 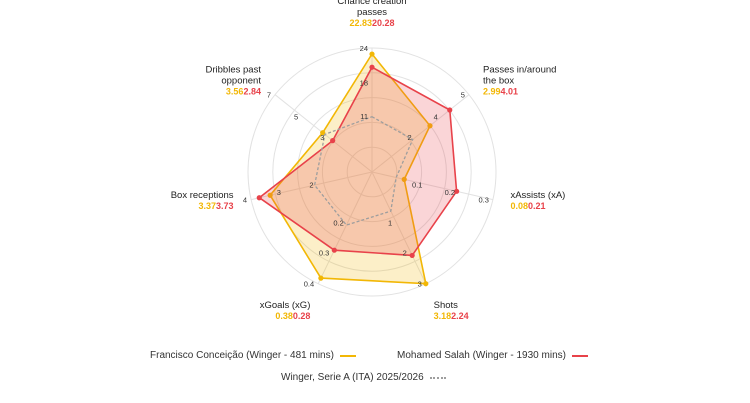 What do you see at coordinates (390, 222) in the screenshot?
I see `tick-label: 1` at bounding box center [390, 222].